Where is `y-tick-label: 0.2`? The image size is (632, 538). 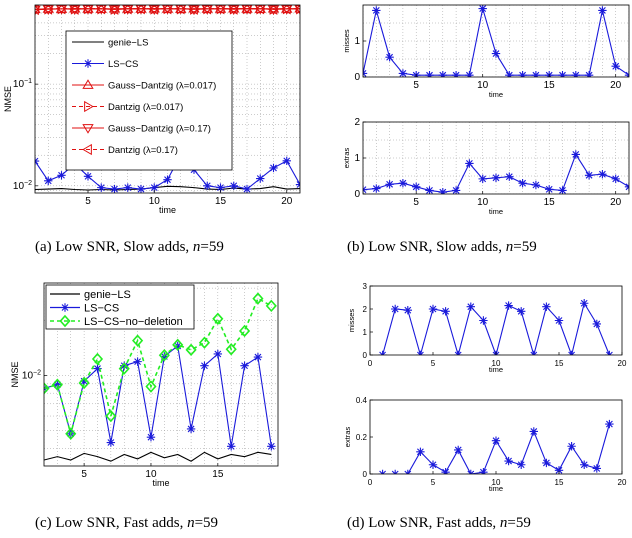 y-tick-label: 0.2 is located at coordinates (362, 437).